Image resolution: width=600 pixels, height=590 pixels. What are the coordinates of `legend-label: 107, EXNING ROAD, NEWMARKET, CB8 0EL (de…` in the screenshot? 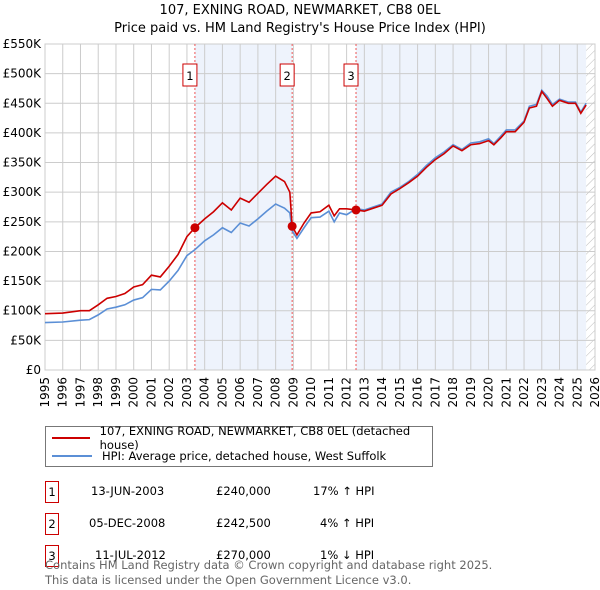 It's located at (255, 438).